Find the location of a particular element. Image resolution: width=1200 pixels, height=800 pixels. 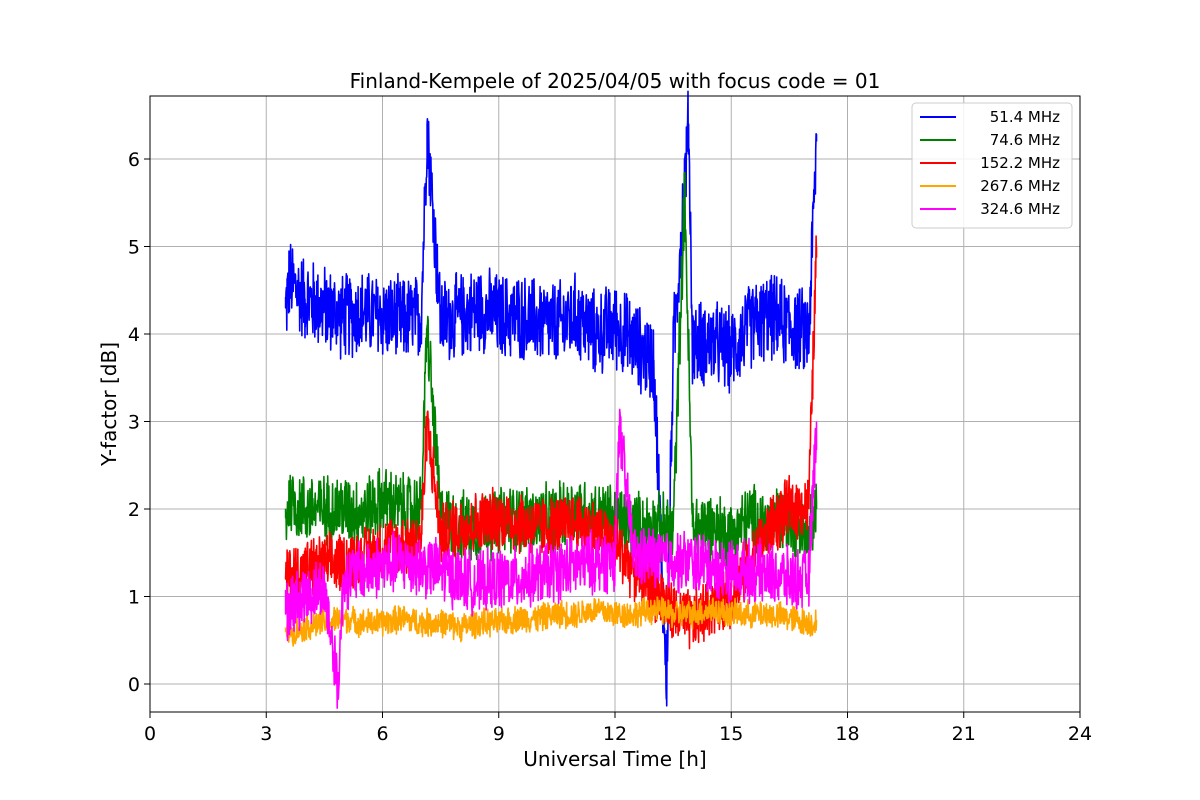

y-tick-label-1: 1 is located at coordinates (134, 598).